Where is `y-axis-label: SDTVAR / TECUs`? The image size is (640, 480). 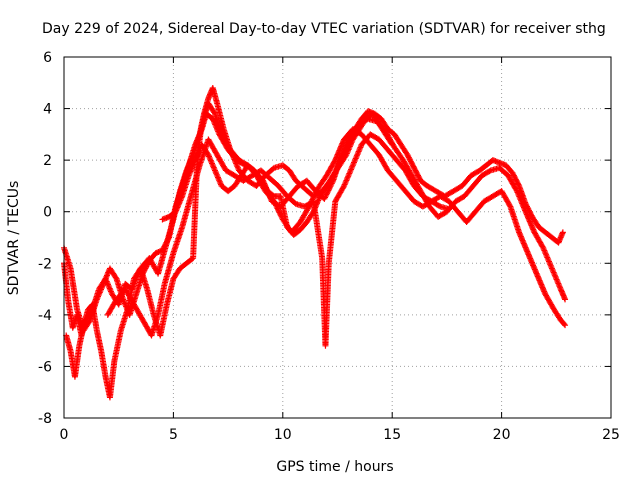 y-axis-label: SDTVAR / TECUs is located at coordinates (14, 238).